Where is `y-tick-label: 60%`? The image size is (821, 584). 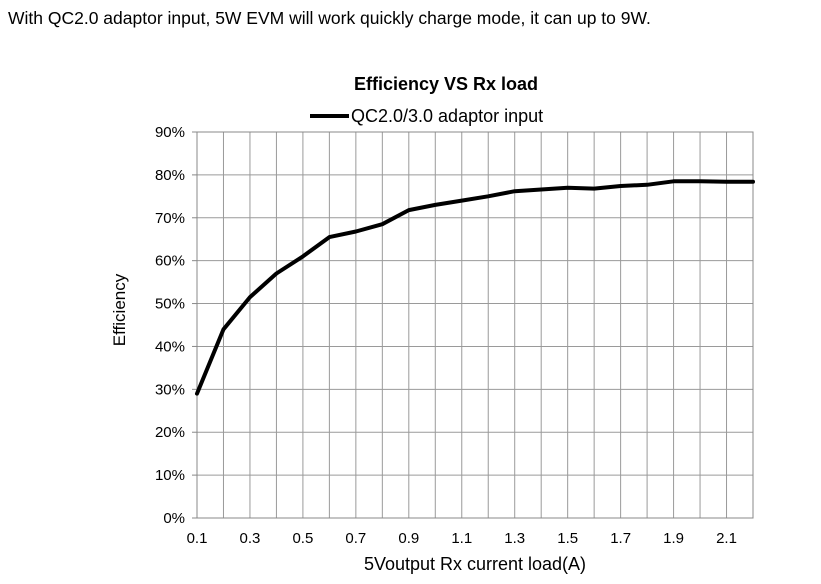
y-tick-label: 60% is located at coordinates (170, 261).